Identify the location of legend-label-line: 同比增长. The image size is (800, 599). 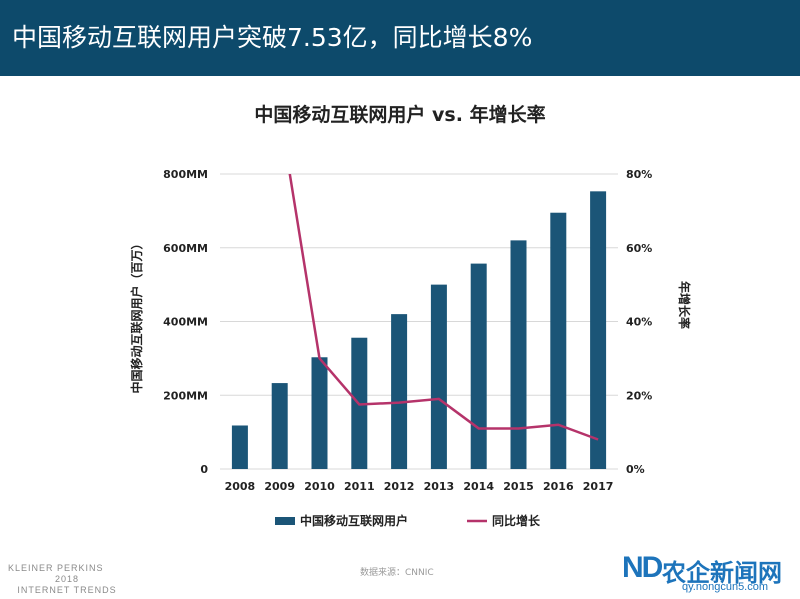
(516, 520).